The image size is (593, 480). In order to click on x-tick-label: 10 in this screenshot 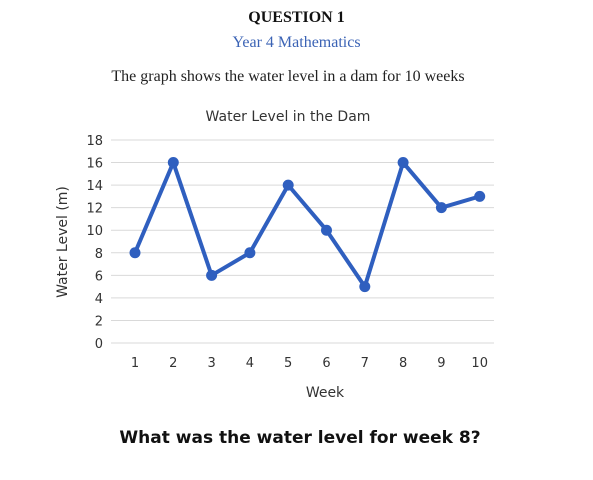, I will do `click(479, 363)`.